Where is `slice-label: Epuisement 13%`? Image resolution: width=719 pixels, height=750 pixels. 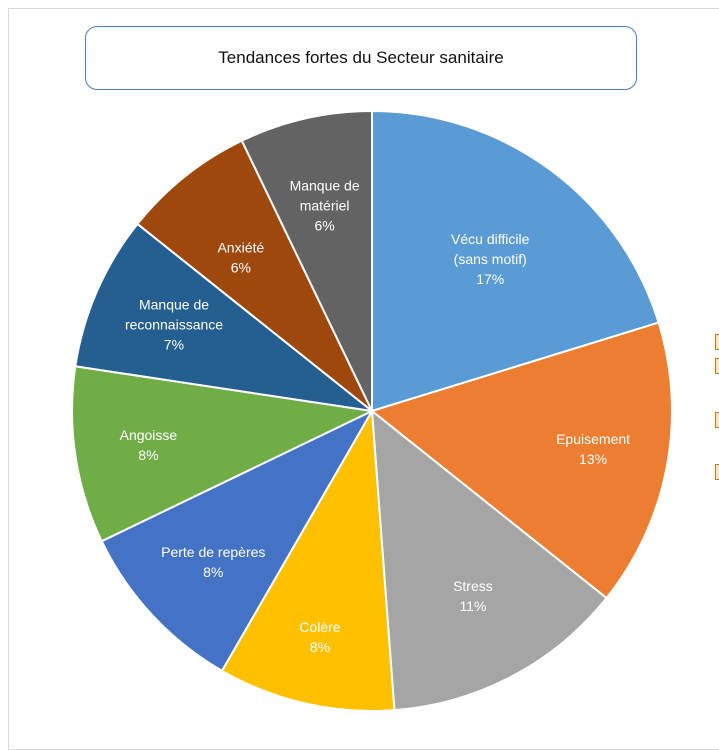
slice-label: Epuisement 13% is located at coordinates (593, 449).